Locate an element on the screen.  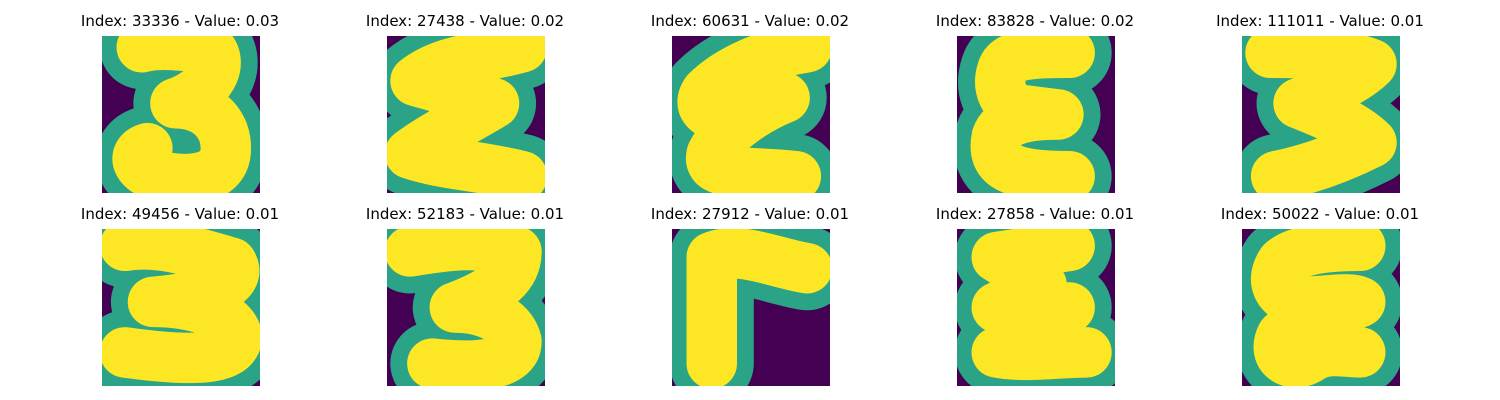
panel-title: Index: 52183 - Value: 0.01 is located at coordinates (465, 214).